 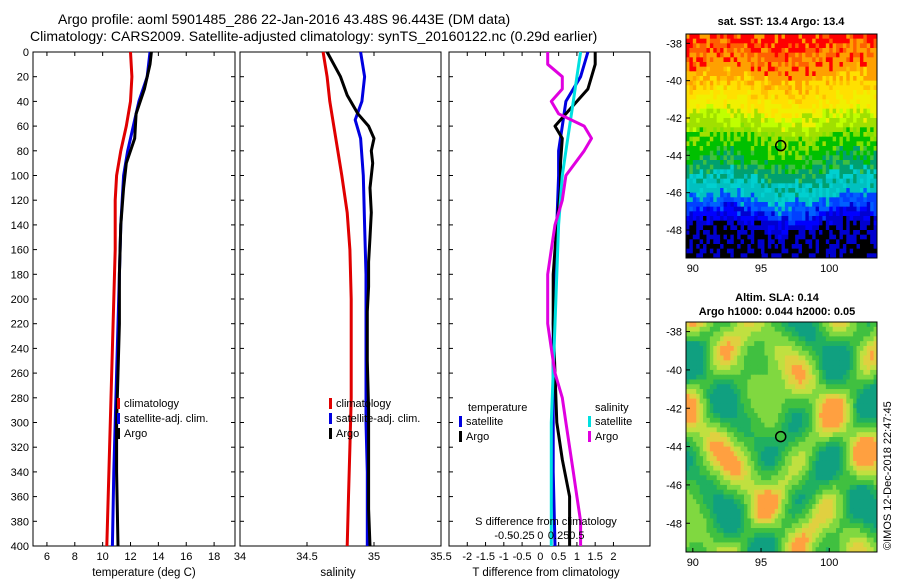 What do you see at coordinates (485, 557) in the screenshot?
I see `difference-xtick-label: -1.5` at bounding box center [485, 557].